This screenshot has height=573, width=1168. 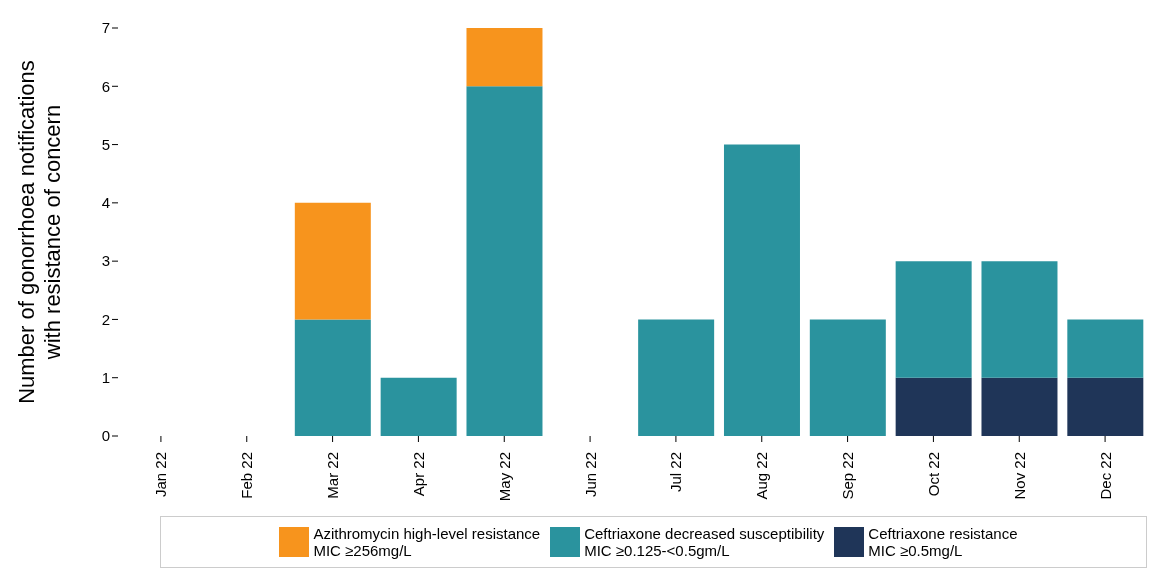 What do you see at coordinates (105, 28) in the screenshot?
I see `y-tick-label: 7` at bounding box center [105, 28].